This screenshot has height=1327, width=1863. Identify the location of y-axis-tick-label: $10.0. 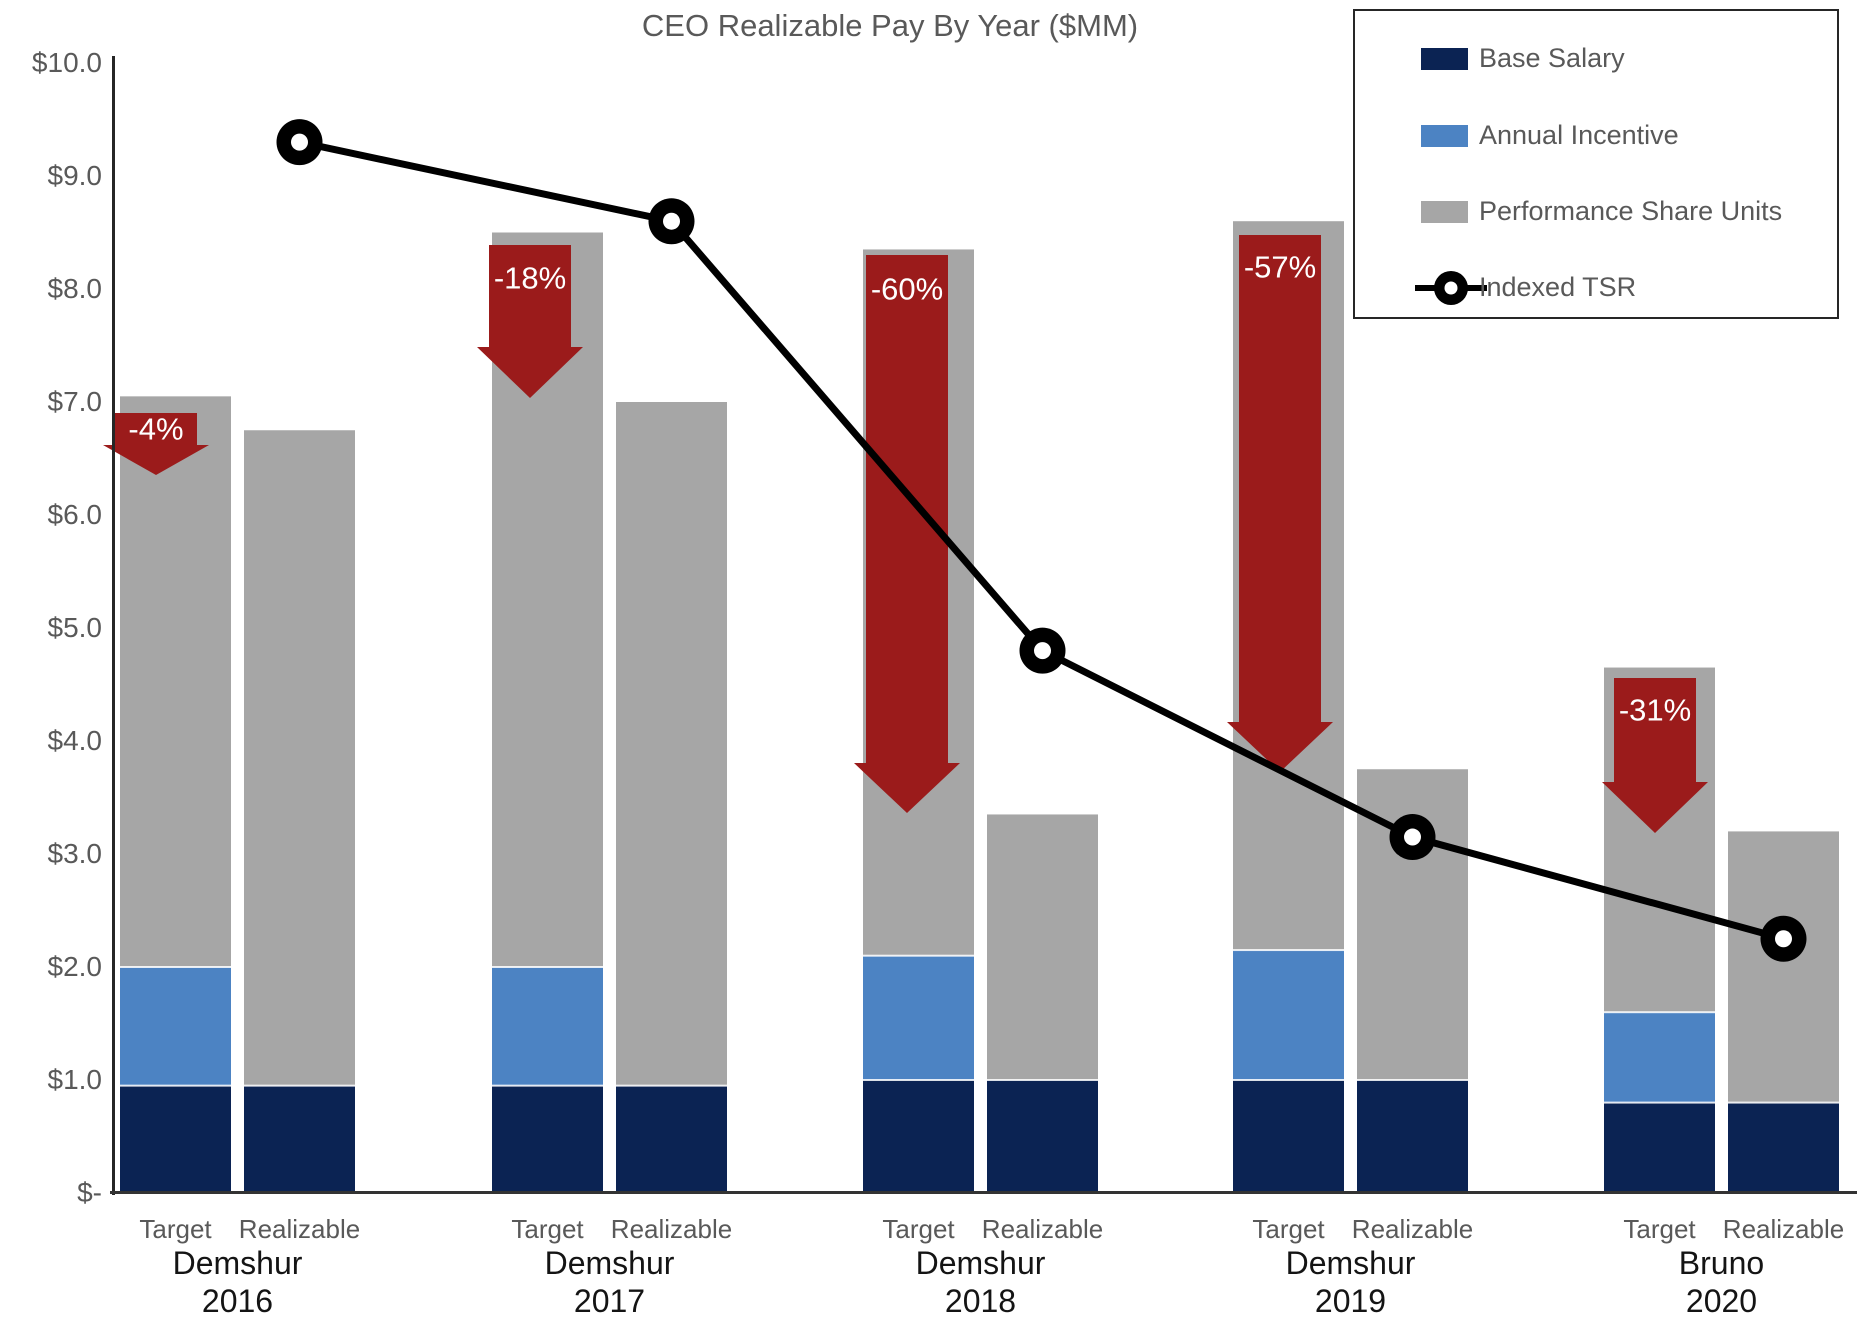
(66, 62).